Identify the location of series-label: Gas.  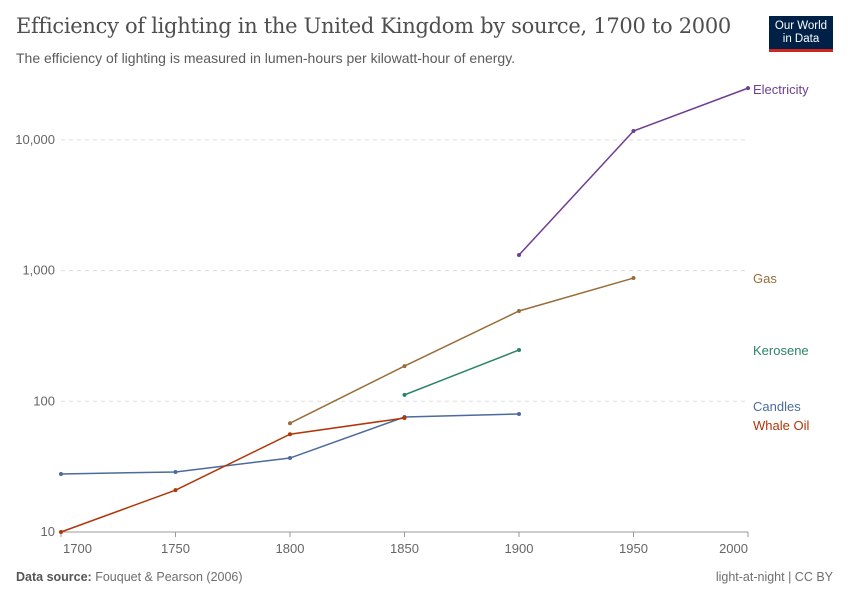
(765, 278).